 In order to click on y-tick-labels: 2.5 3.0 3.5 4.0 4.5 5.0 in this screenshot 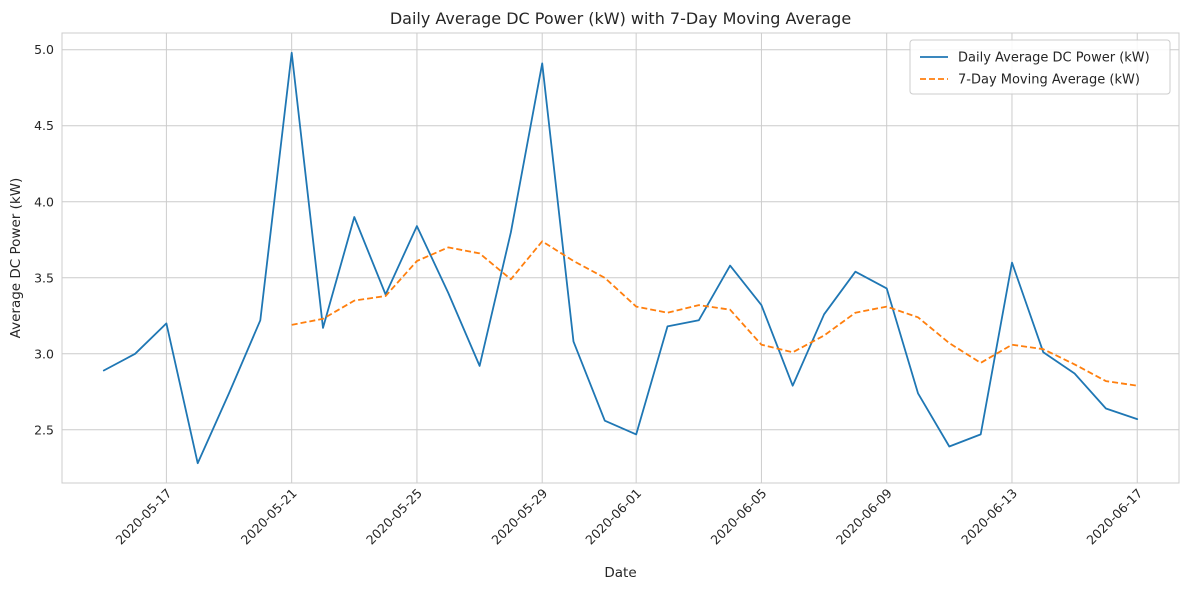, I will do `click(44, 239)`.